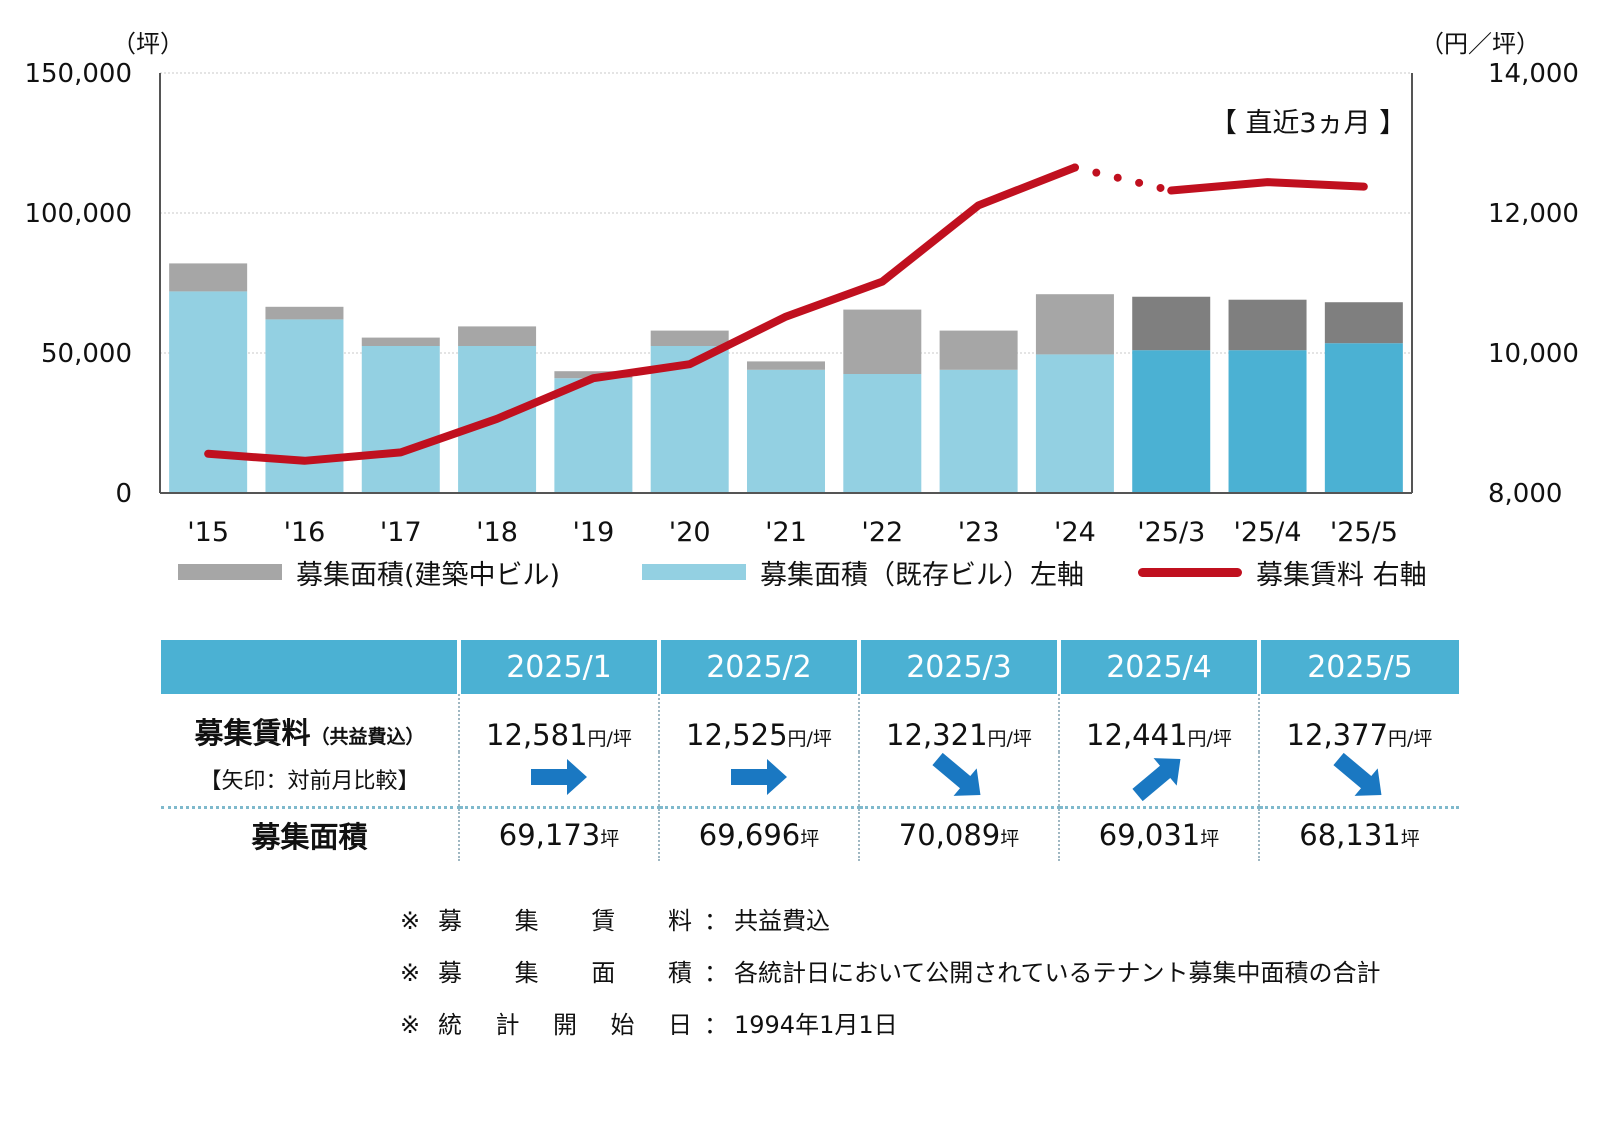 This screenshot has width=1620, height=1148. I want to click on rent-value: 12,377, so click(1337, 735).